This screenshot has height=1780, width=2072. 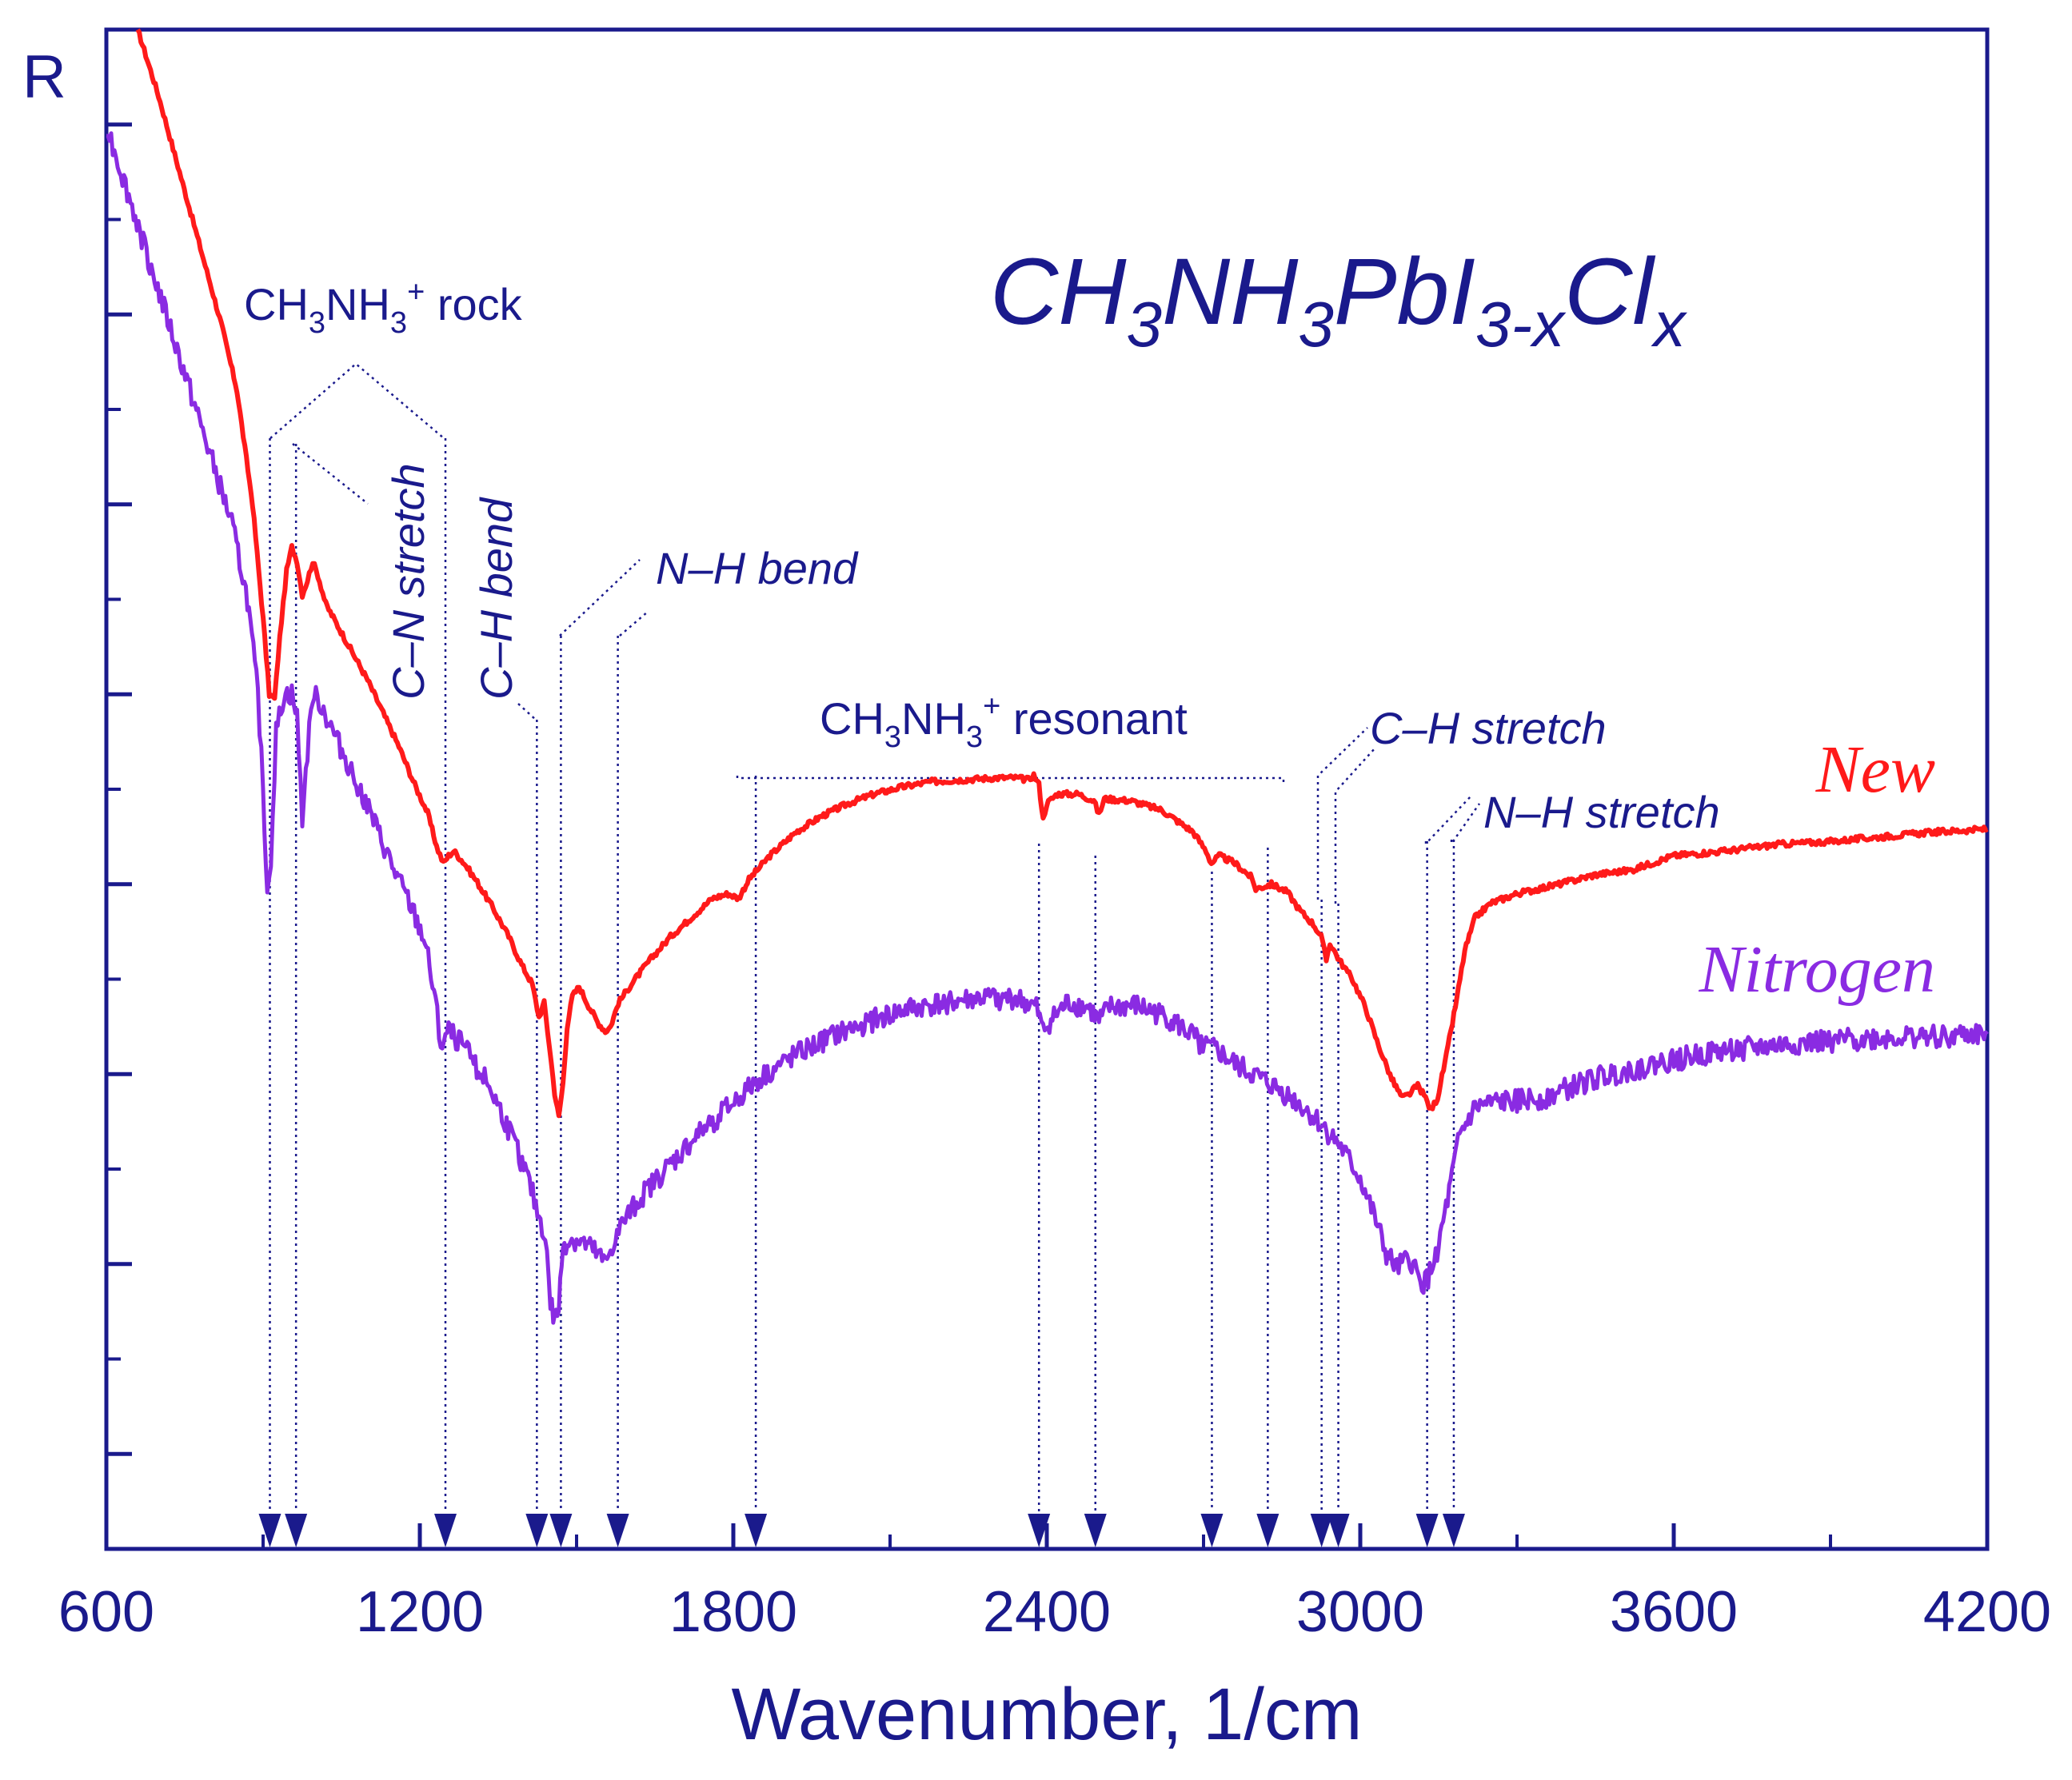 What do you see at coordinates (1602, 812) in the screenshot?
I see `annotation-nh-stretch: N–H stretch` at bounding box center [1602, 812].